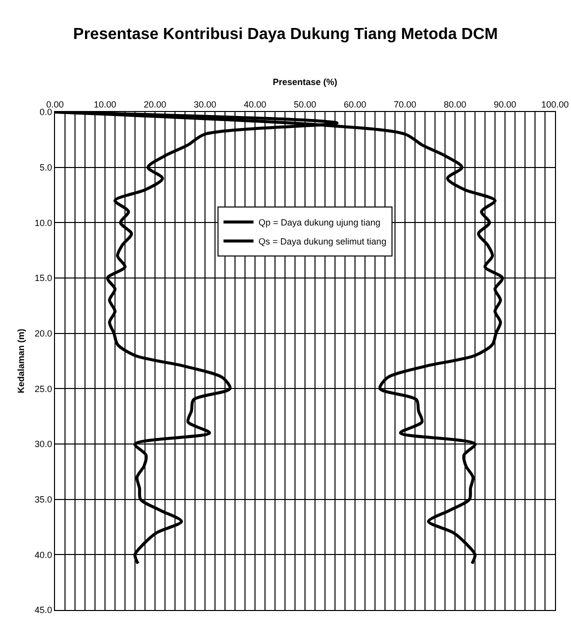  I want to click on x-tick-label: 80.00, so click(455, 104).